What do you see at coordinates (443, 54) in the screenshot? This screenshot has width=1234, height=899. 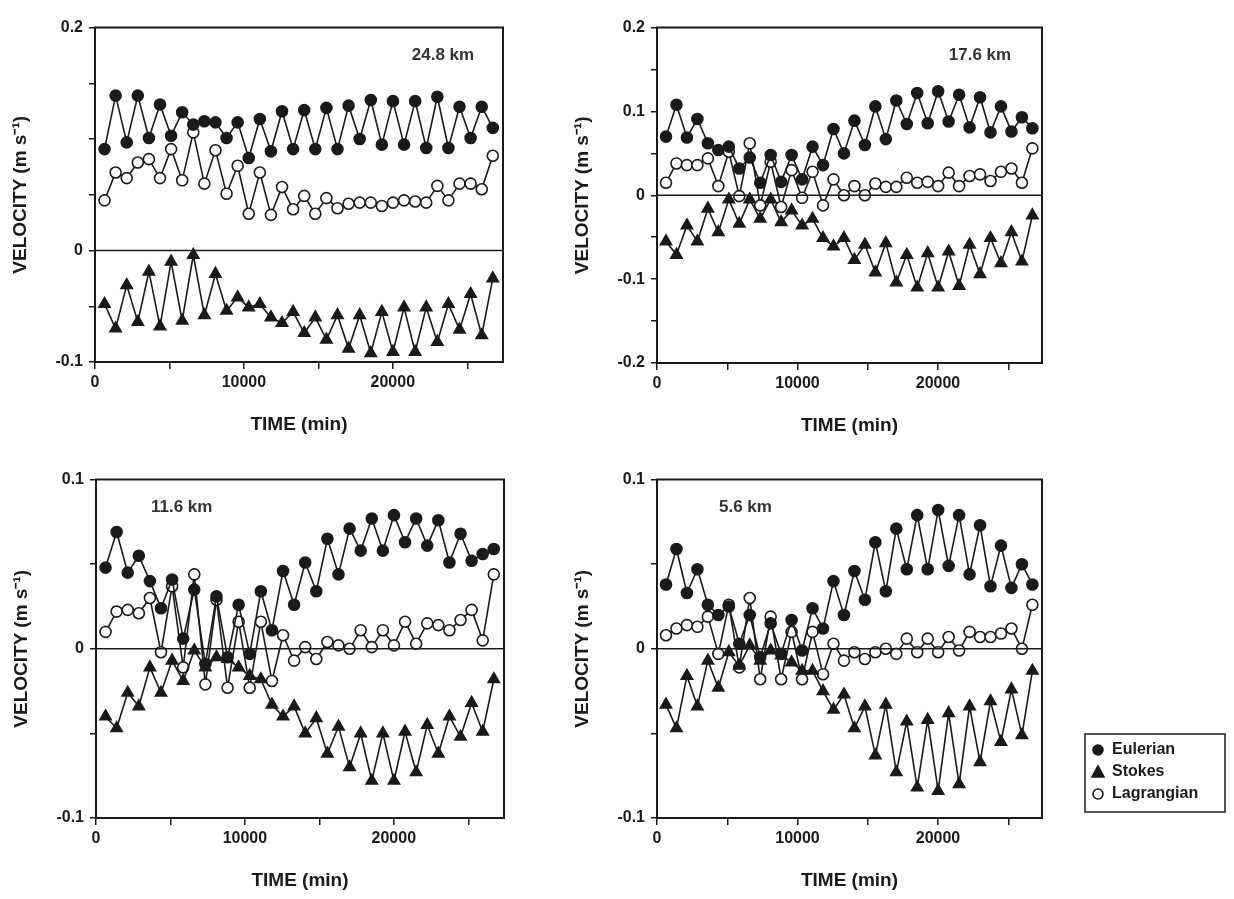 I see `annotation: 24.8 km` at bounding box center [443, 54].